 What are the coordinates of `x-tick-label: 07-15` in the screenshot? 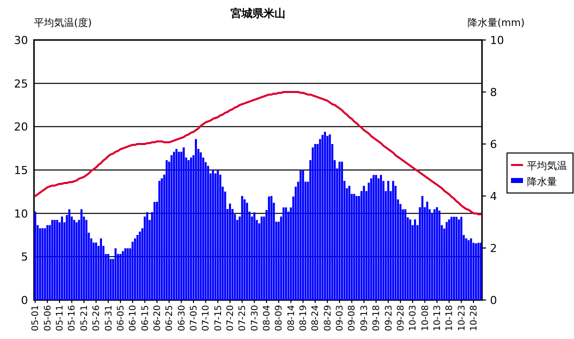 It's located at (219, 318).